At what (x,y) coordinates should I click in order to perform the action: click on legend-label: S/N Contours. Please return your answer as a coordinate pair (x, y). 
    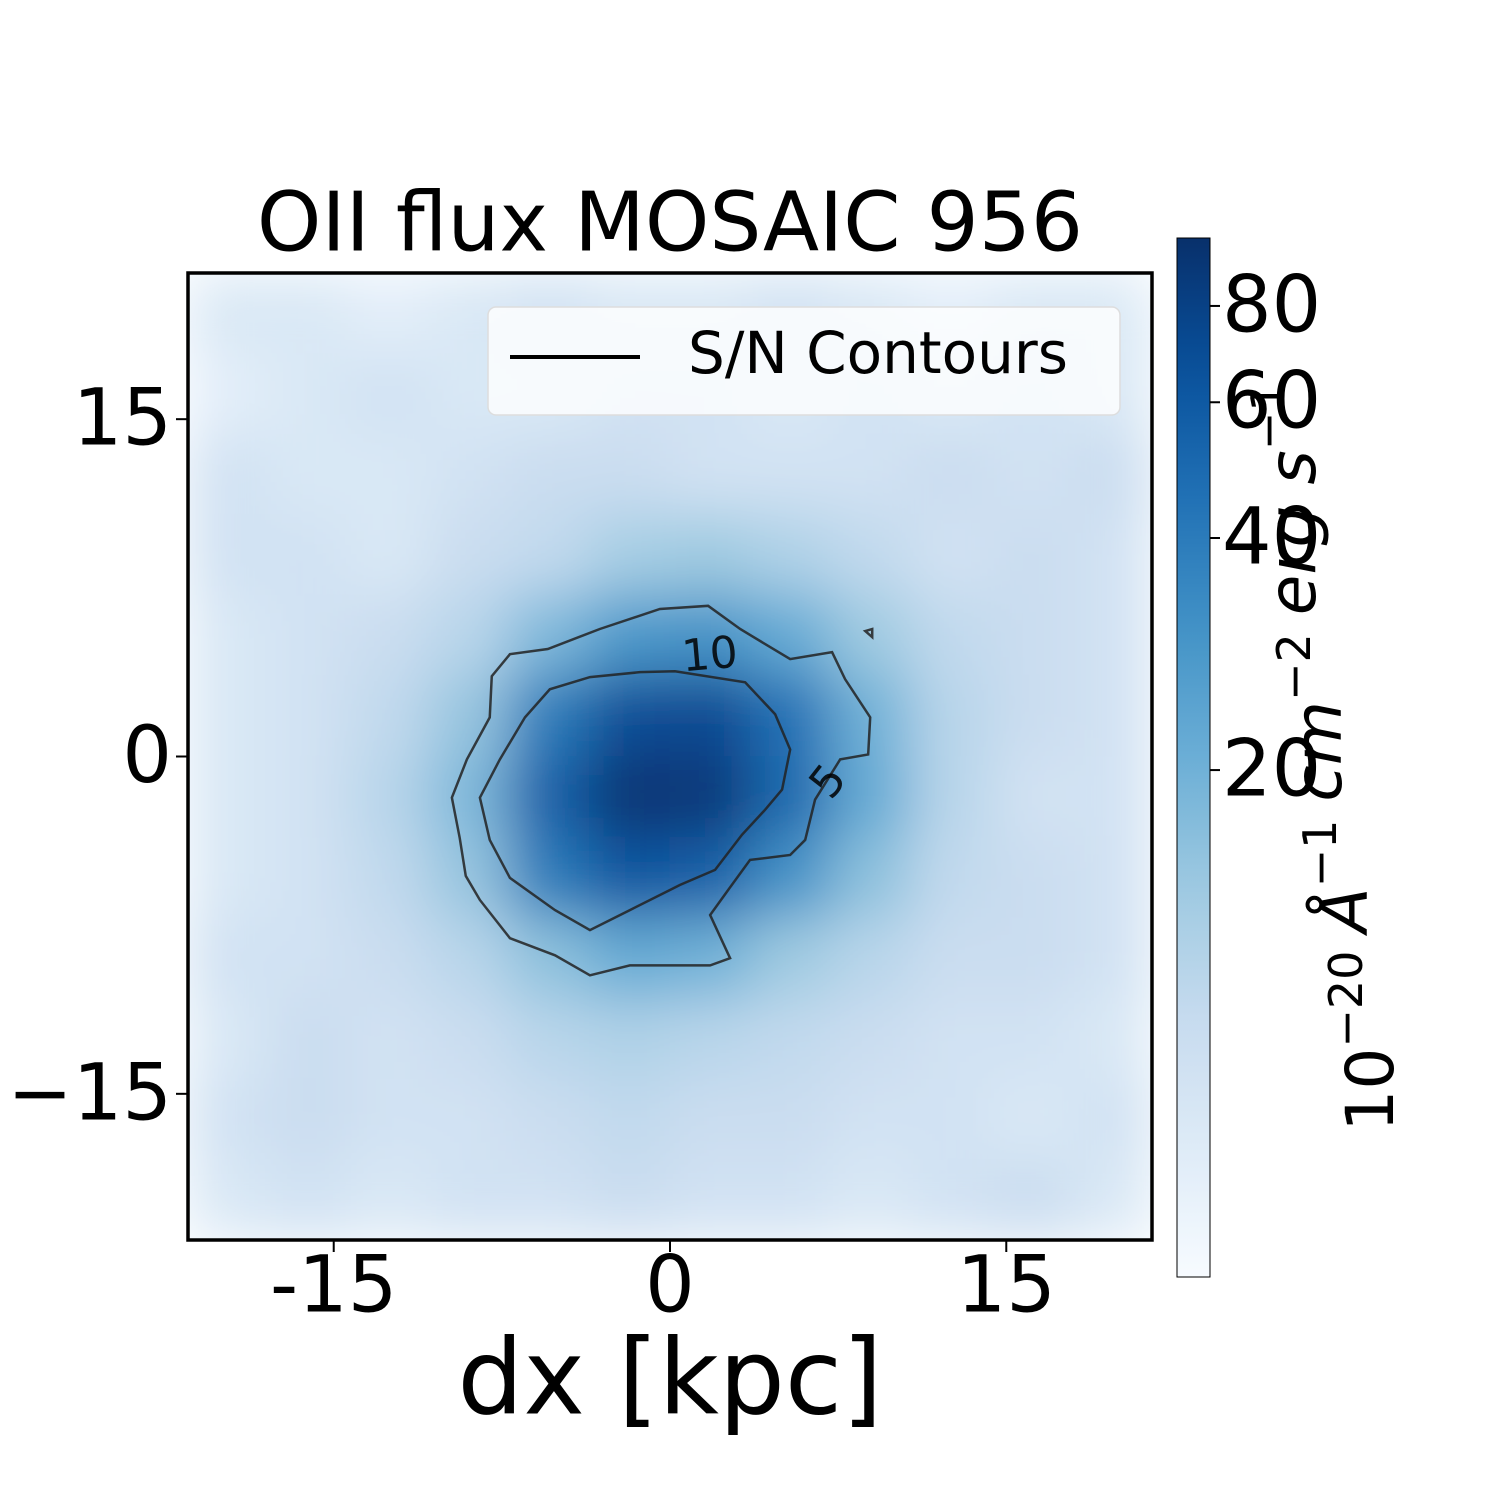
    Looking at the image, I should click on (878, 353).